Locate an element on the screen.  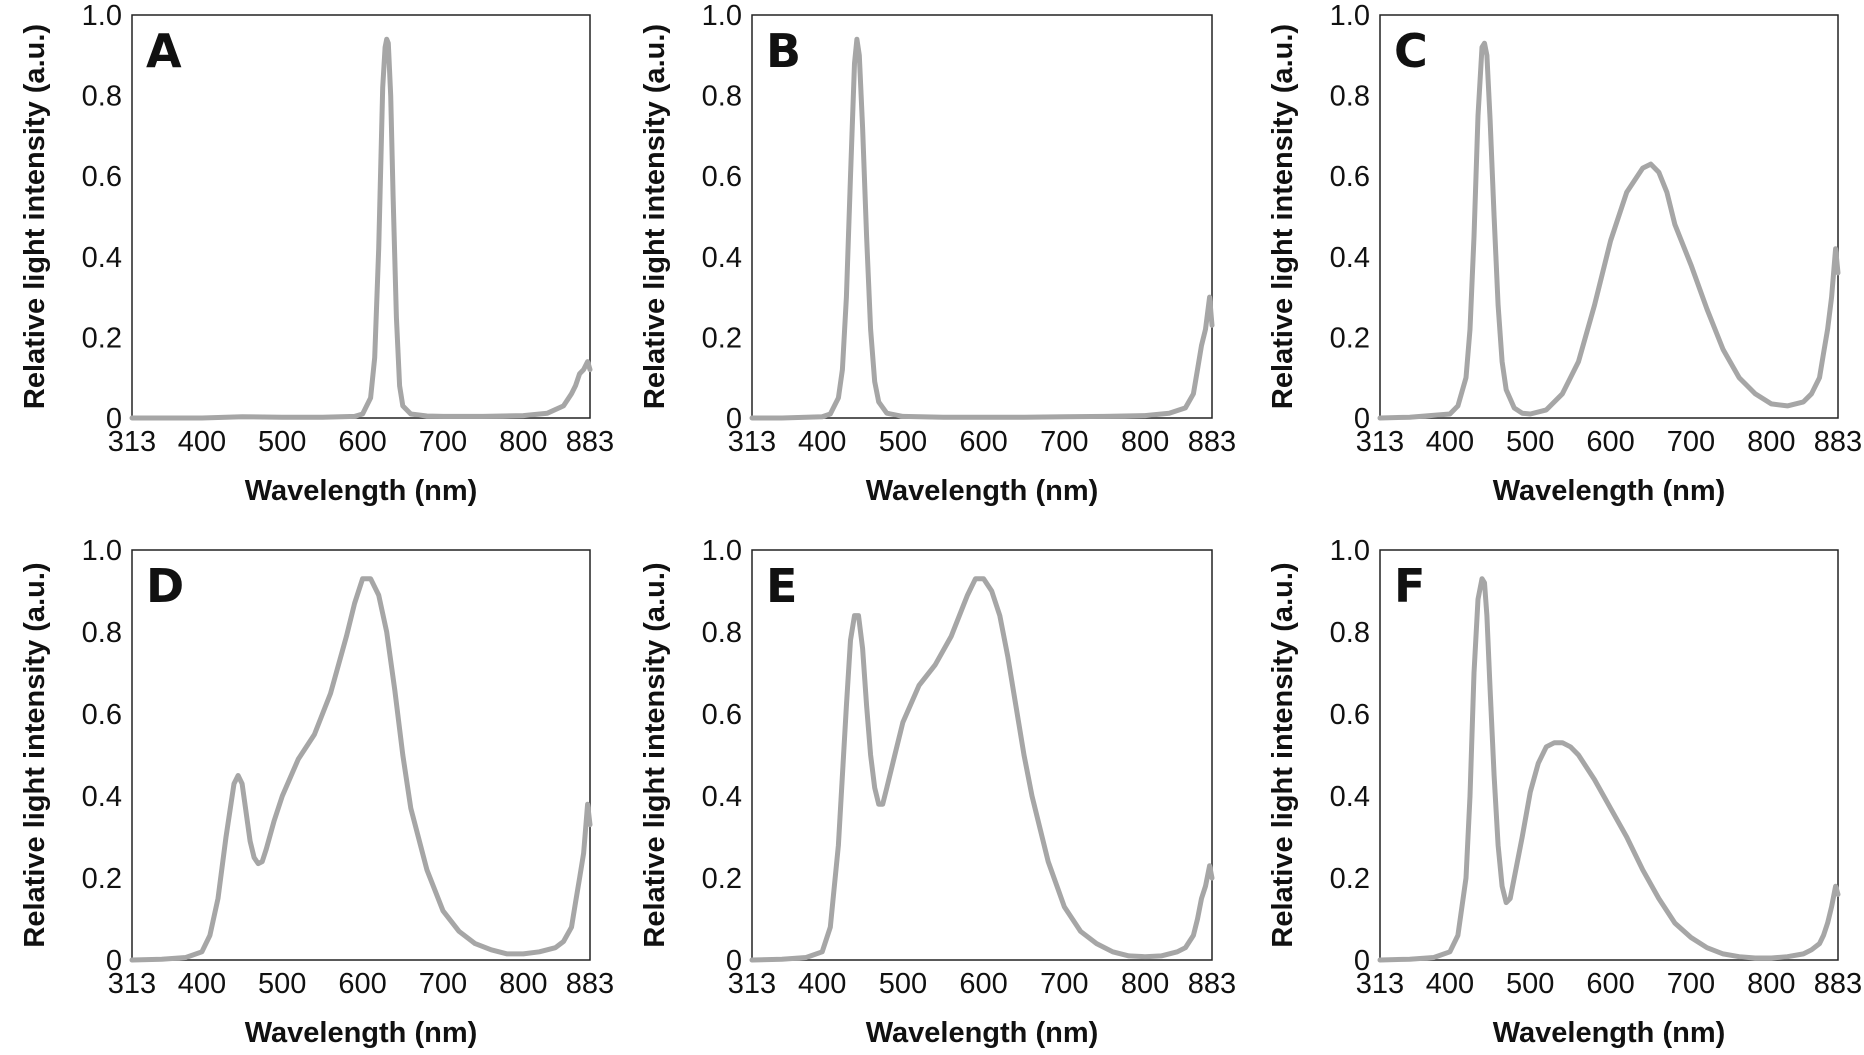
panel-letter: B is located at coordinates (783, 51).